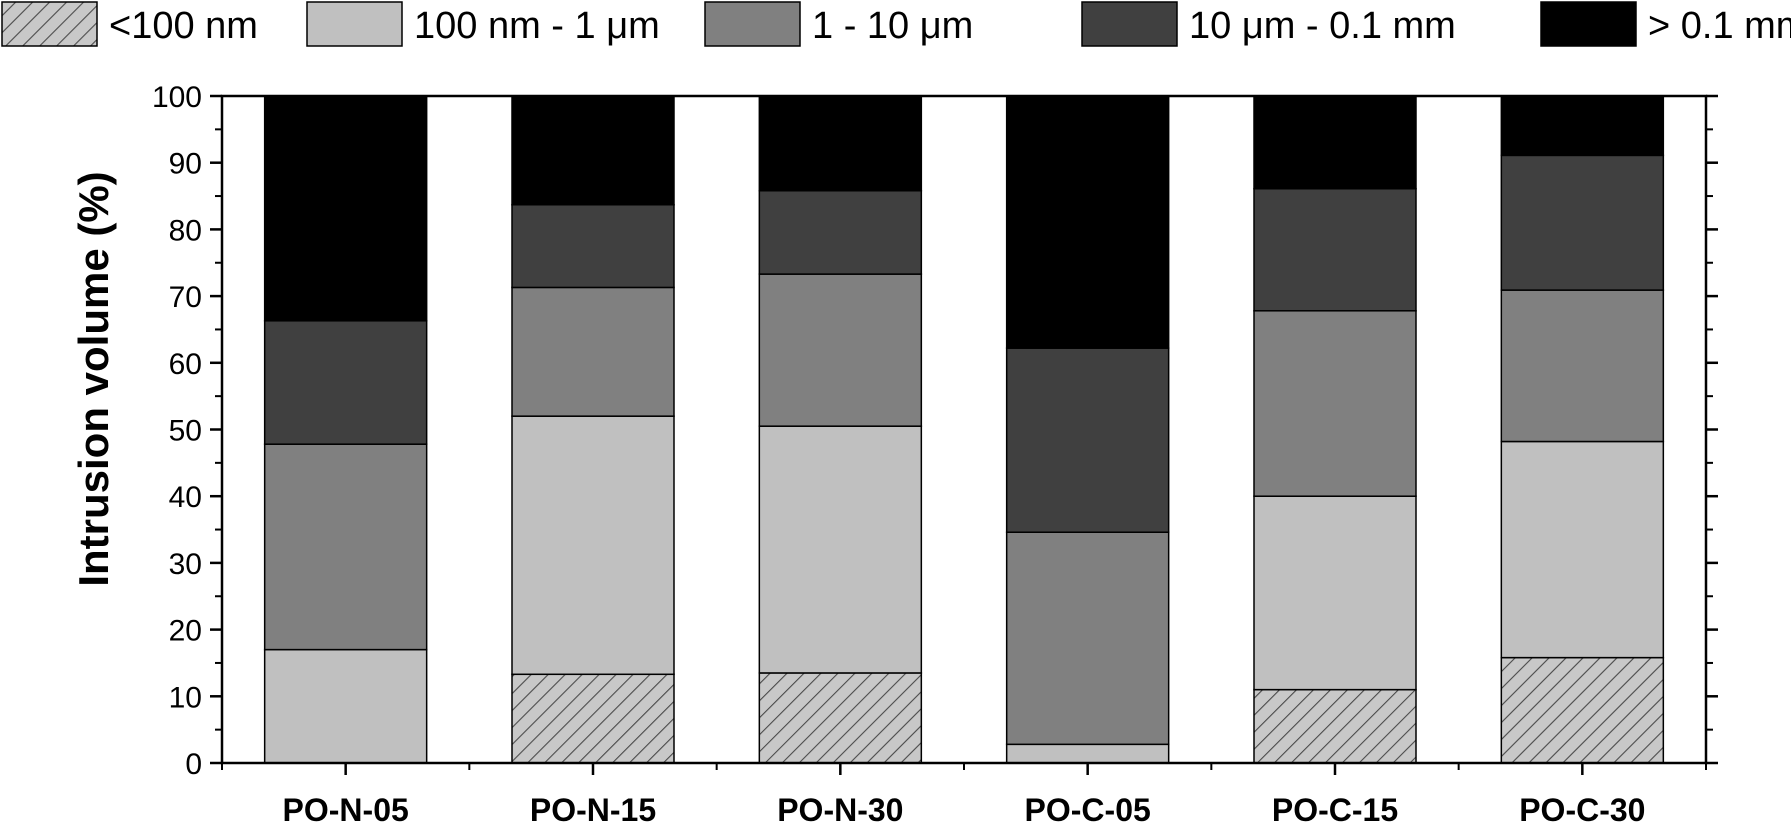  Describe the element at coordinates (345, 382) in the screenshot. I see `bar-segment-po-n-05-10-m-0-1-mm` at that location.